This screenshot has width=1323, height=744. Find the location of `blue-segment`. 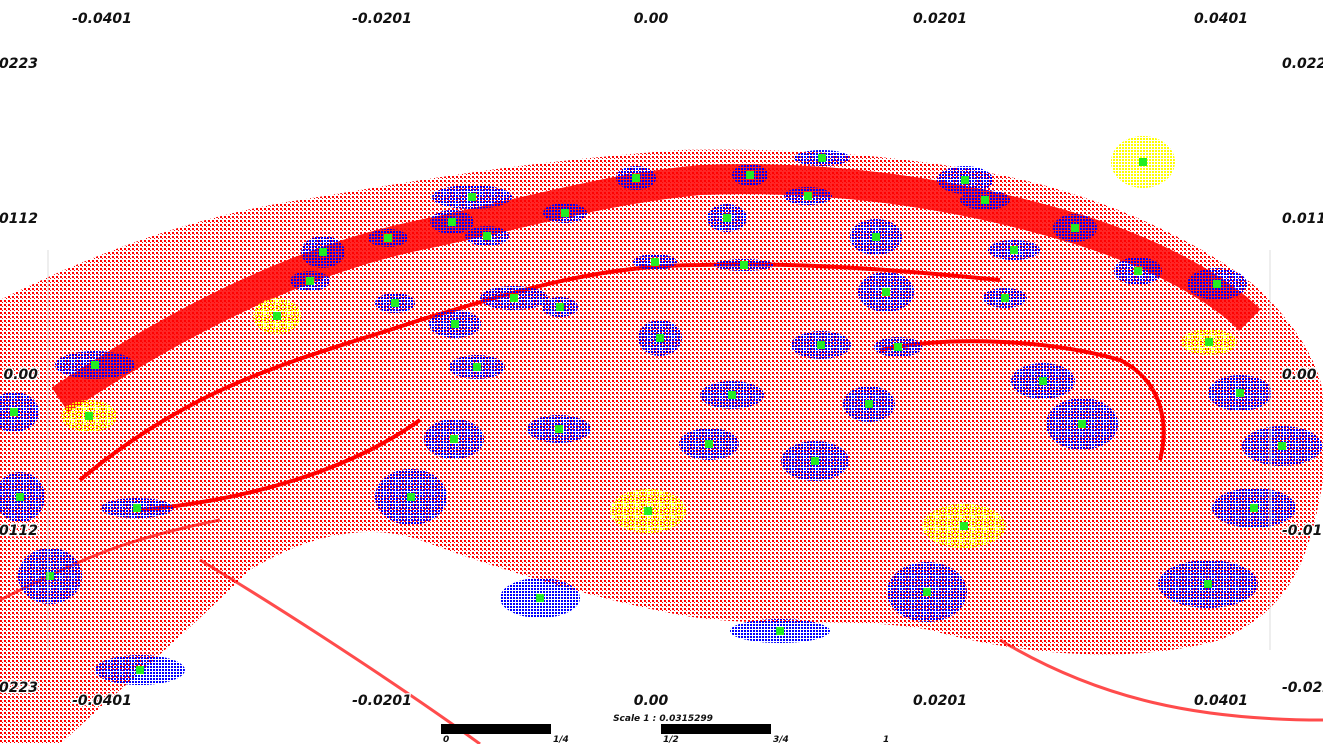

blue-segment is located at coordinates (19, 412).